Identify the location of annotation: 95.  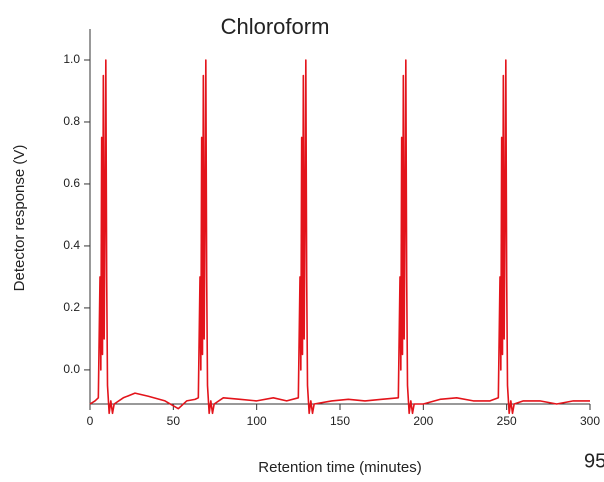
(594, 461).